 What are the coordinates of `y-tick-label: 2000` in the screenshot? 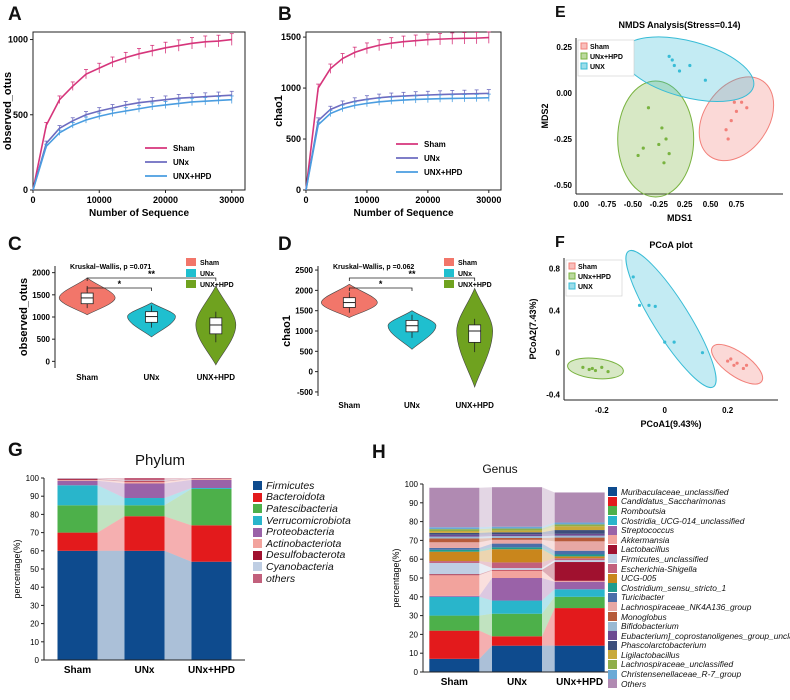 It's located at (41, 273).